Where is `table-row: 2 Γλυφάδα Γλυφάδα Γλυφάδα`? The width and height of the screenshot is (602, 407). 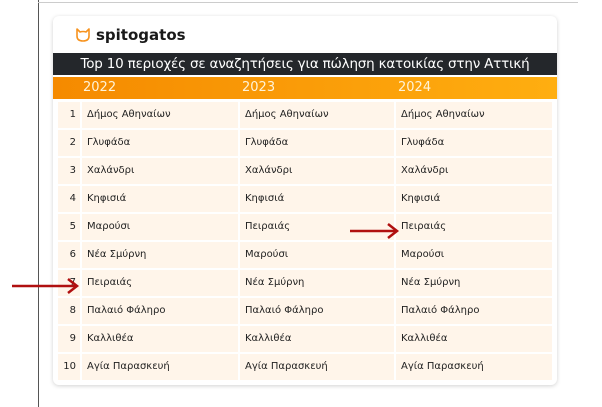 table-row: 2 Γλυφάδα Γλυφάδα Γλυφάδα is located at coordinates (305, 143).